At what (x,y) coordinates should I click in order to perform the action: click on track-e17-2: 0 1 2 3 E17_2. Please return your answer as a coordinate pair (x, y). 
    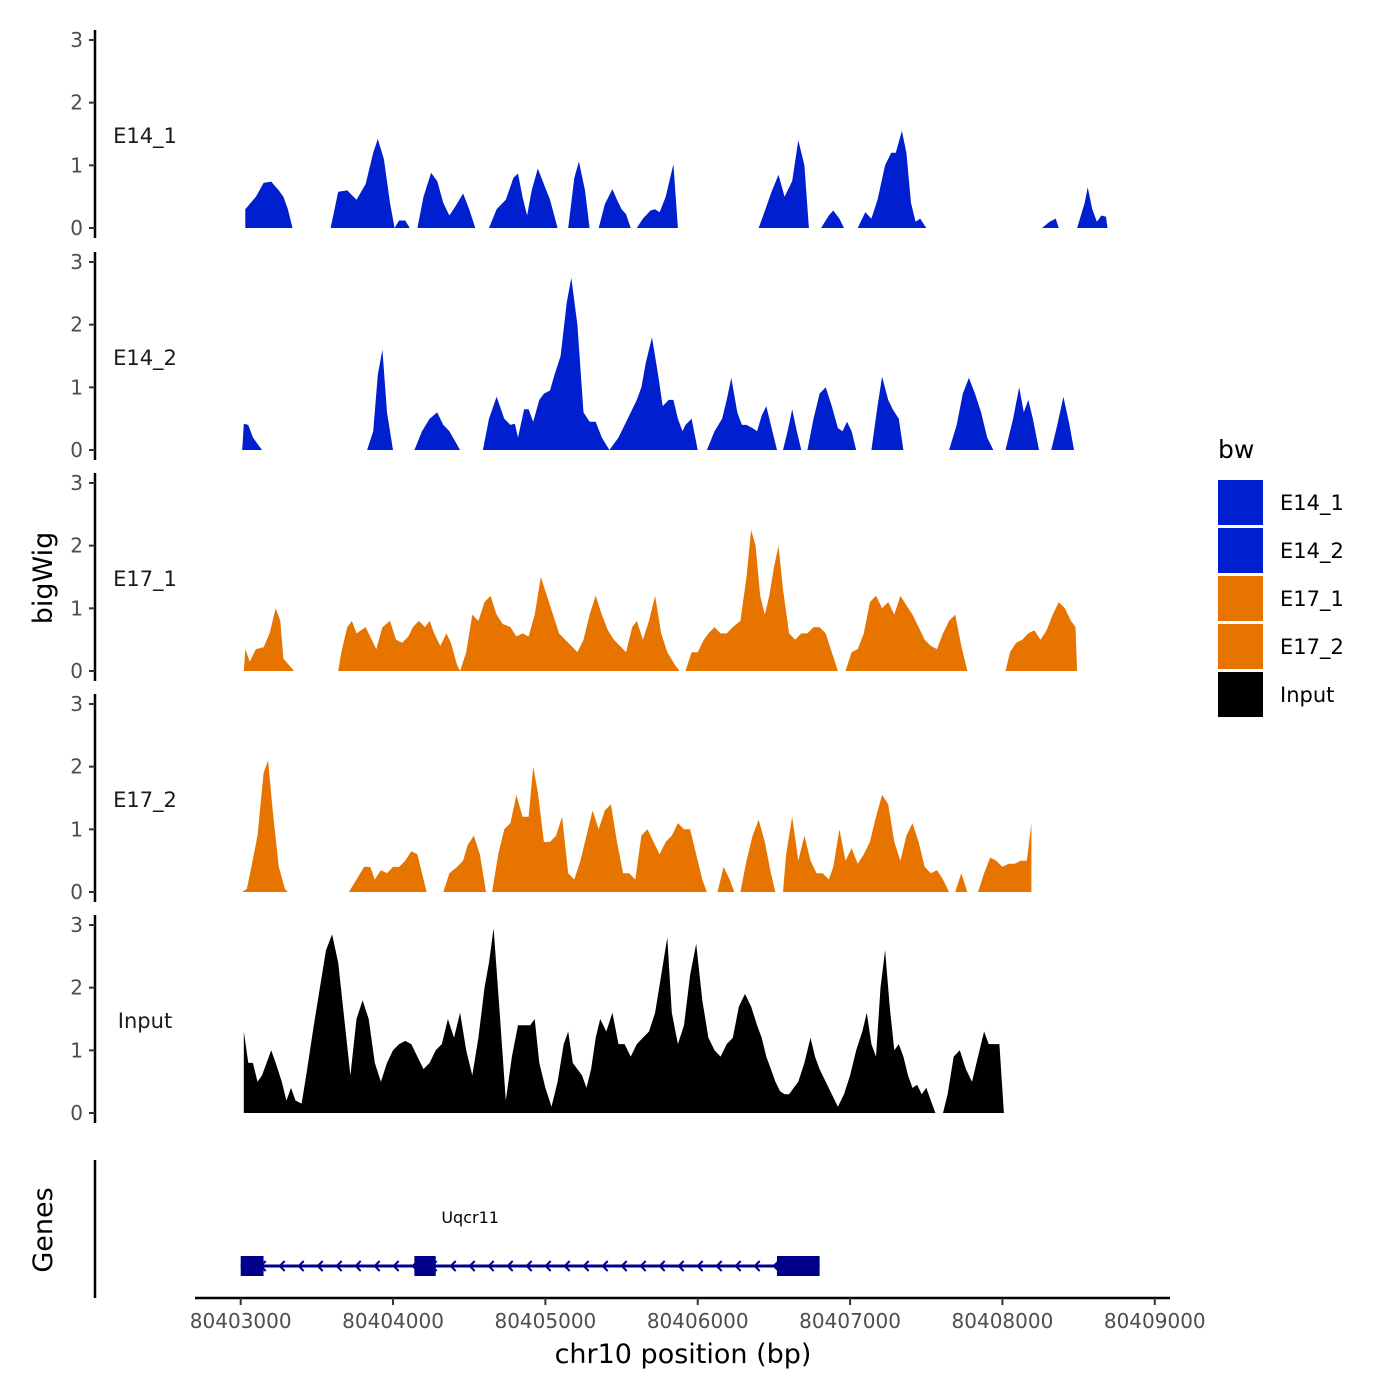
    Looking at the image, I should click on (551, 798).